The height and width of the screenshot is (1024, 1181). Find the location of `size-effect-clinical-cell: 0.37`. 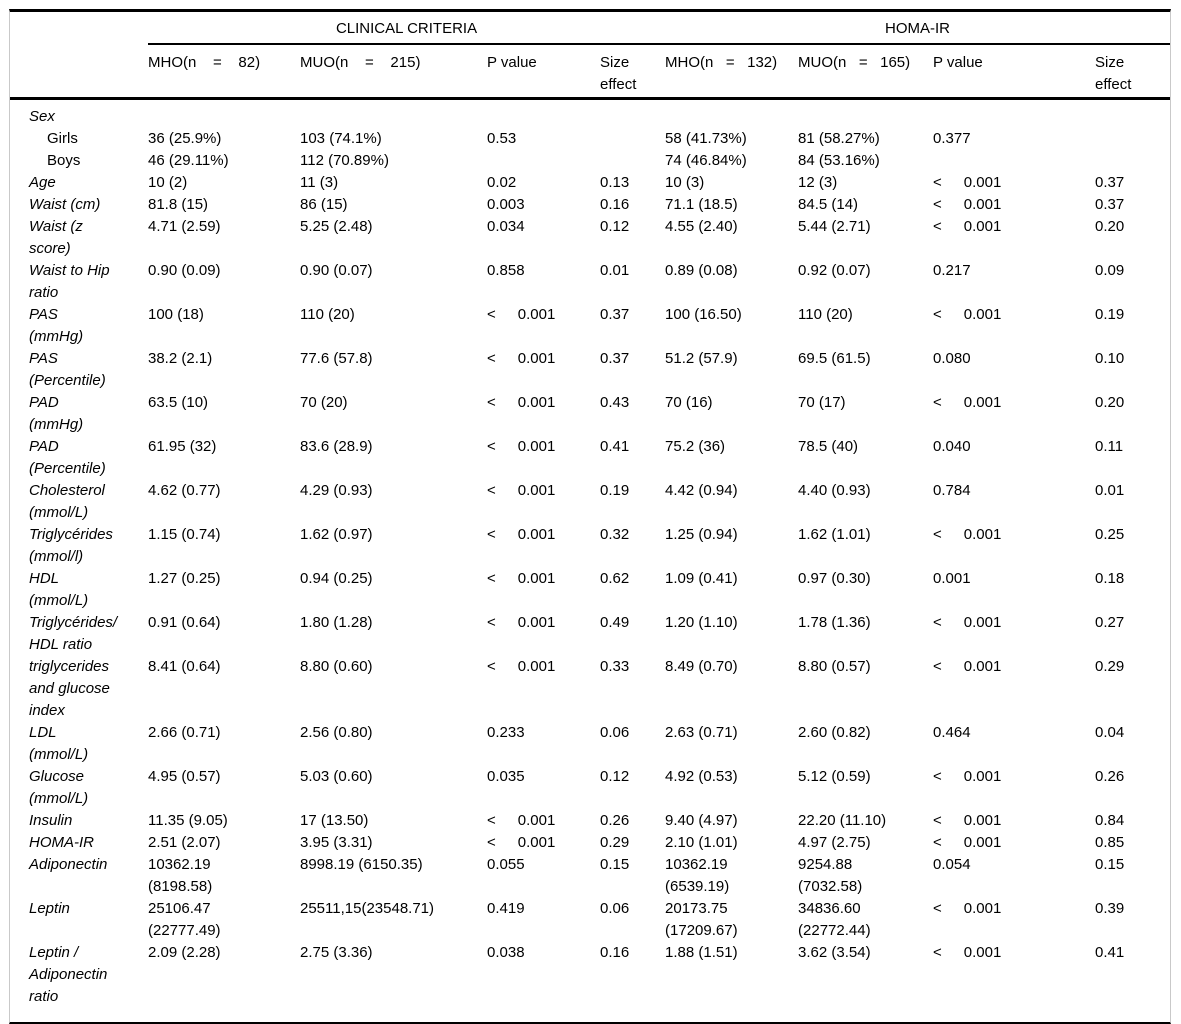

size-effect-clinical-cell: 0.37 is located at coordinates (615, 314).